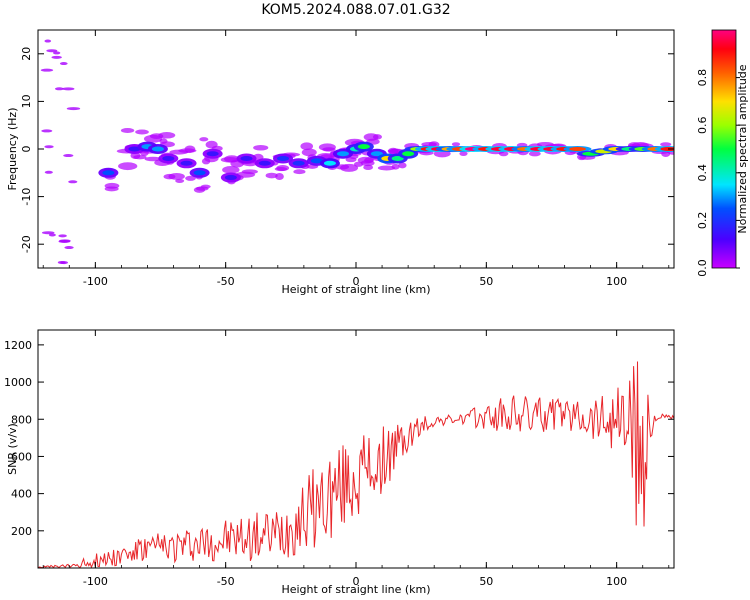  What do you see at coordinates (26, 197) in the screenshot?
I see `y-tick-label: -10` at bounding box center [26, 197].